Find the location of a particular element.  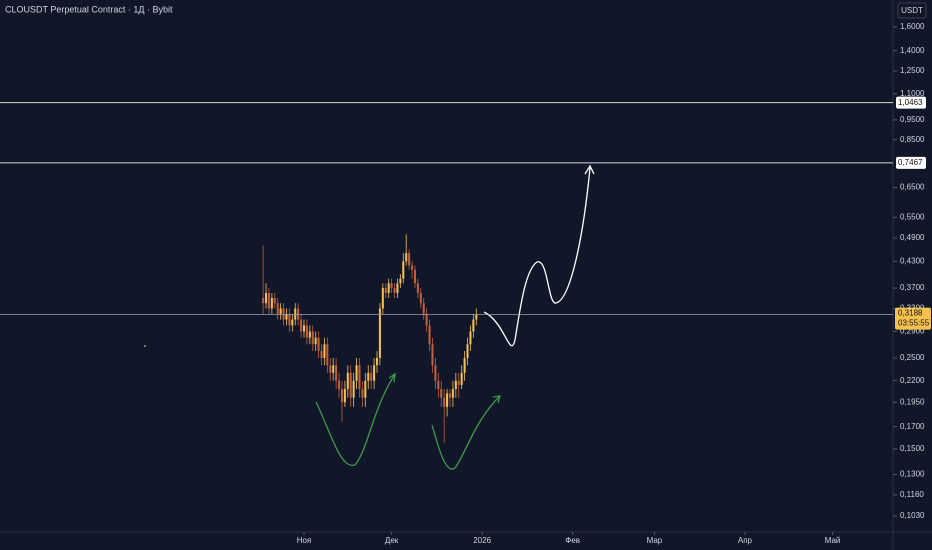

x-tick-label: Фев is located at coordinates (572, 540).